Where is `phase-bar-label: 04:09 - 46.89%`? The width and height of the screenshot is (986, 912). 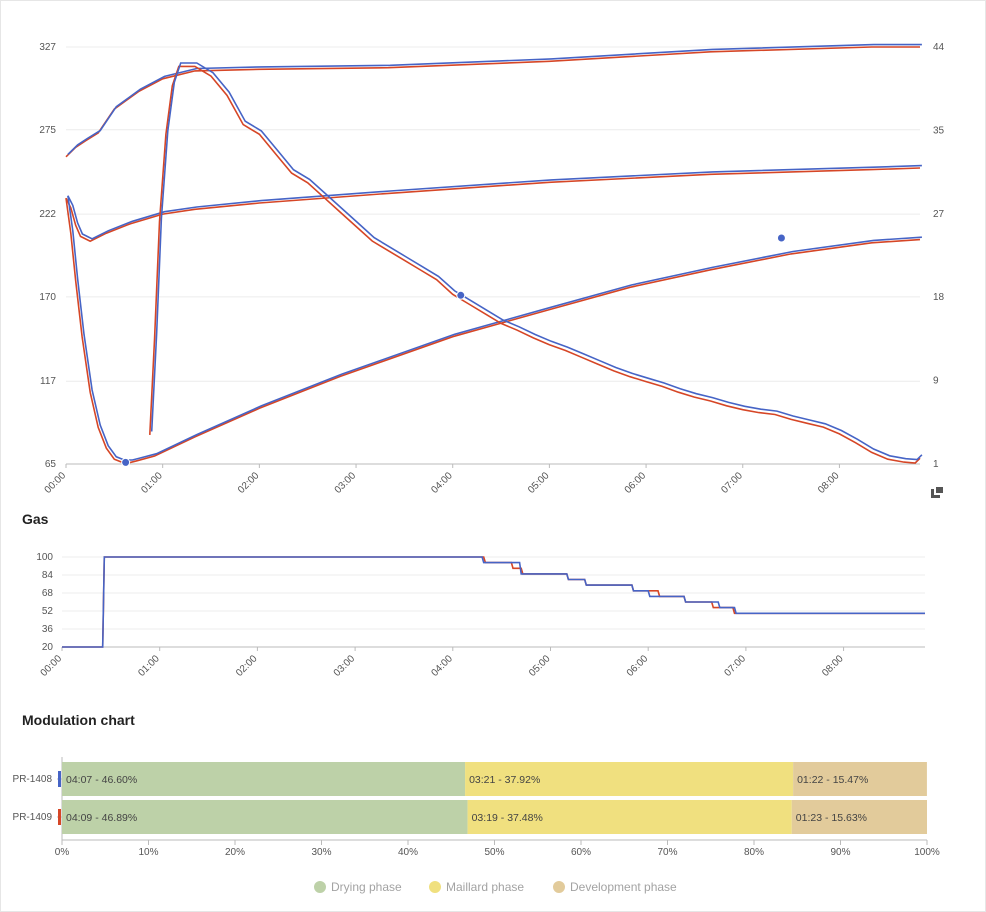 phase-bar-label: 04:09 - 46.89% is located at coordinates (101, 818).